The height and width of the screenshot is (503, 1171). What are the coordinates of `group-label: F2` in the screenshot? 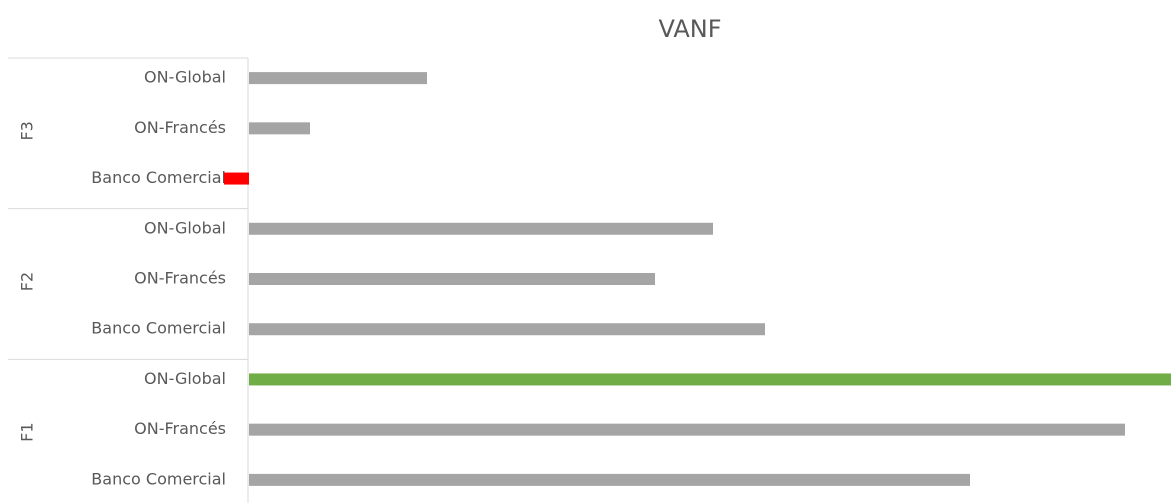 It's located at (27, 281).